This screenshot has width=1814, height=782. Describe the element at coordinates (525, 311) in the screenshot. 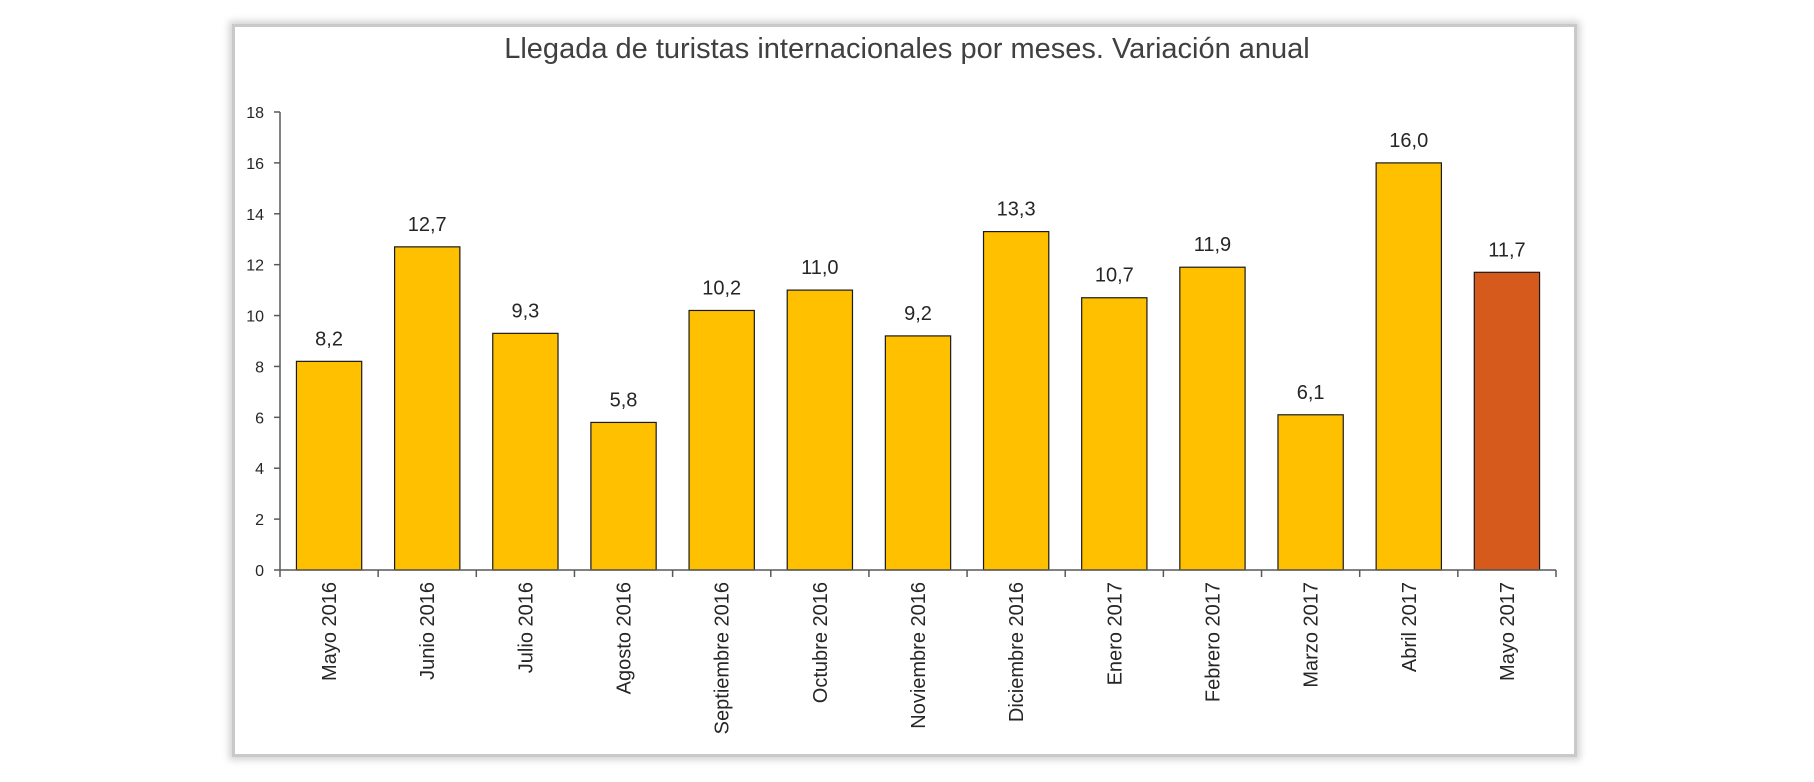

I see `data-label: 9,3` at that location.